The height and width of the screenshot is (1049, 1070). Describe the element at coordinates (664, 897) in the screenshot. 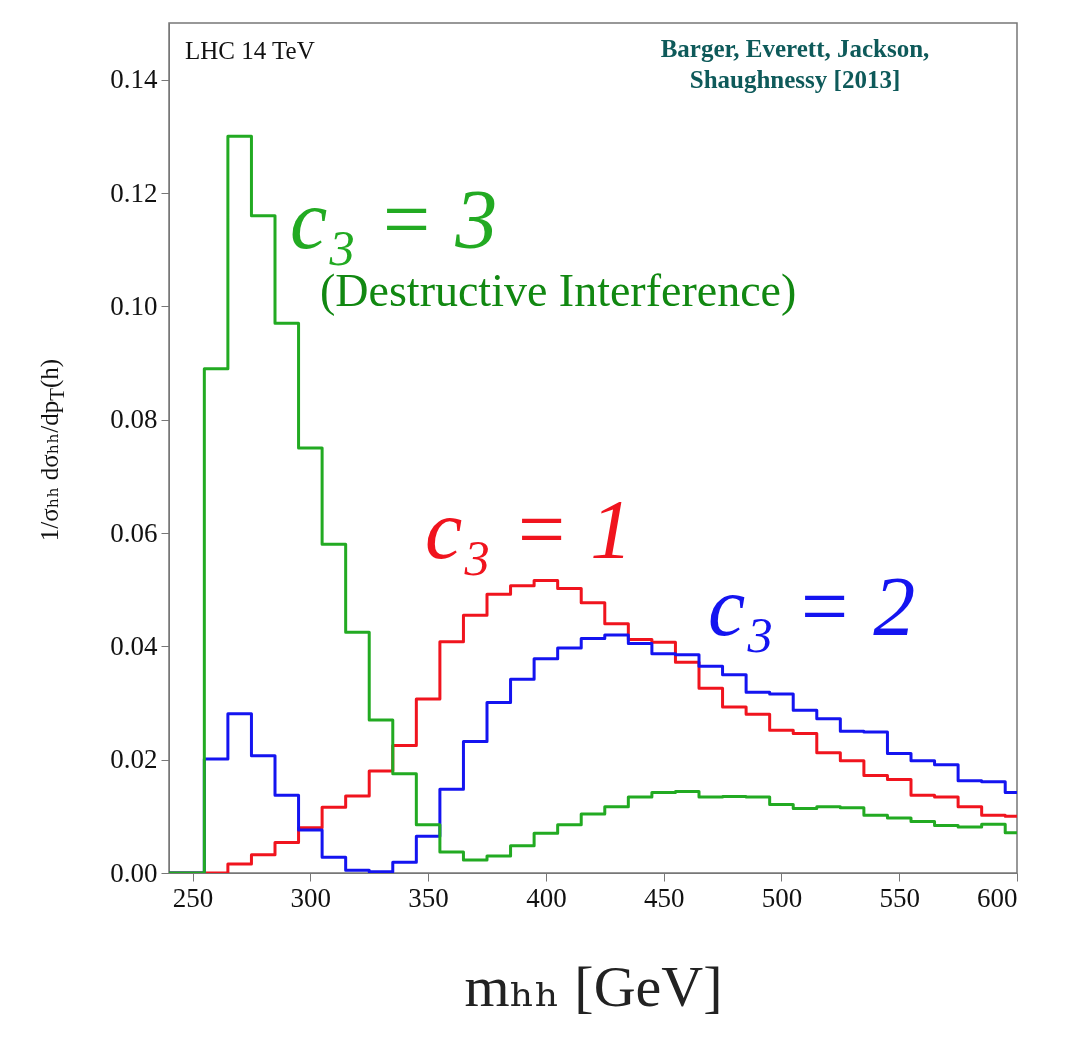

I see `x-tick-label: 450` at that location.